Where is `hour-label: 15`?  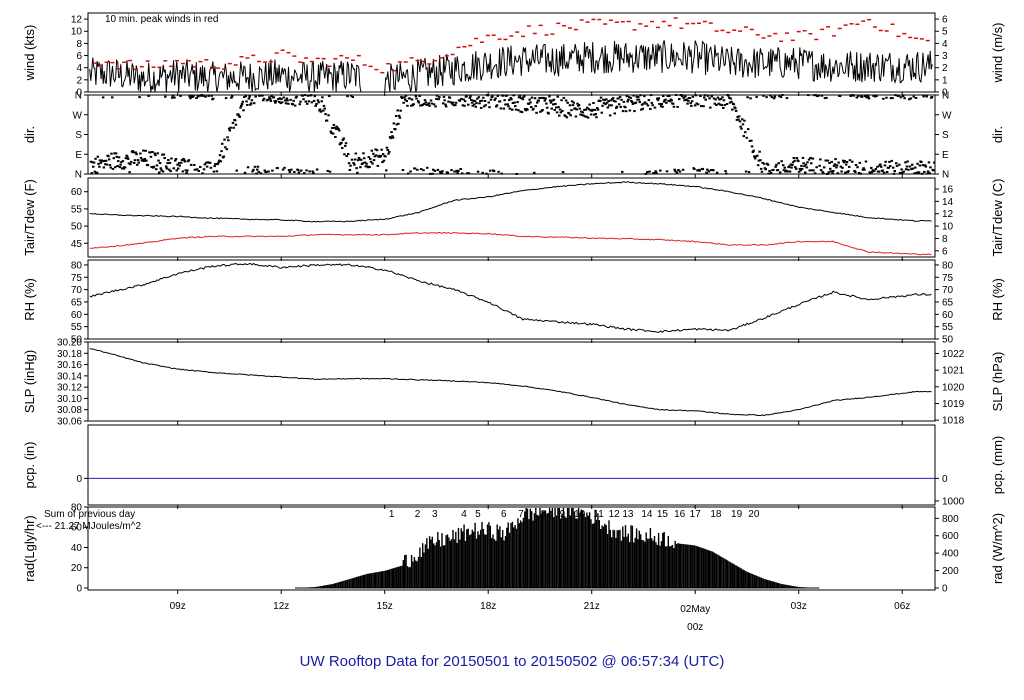
hour-label: 15 is located at coordinates (663, 514).